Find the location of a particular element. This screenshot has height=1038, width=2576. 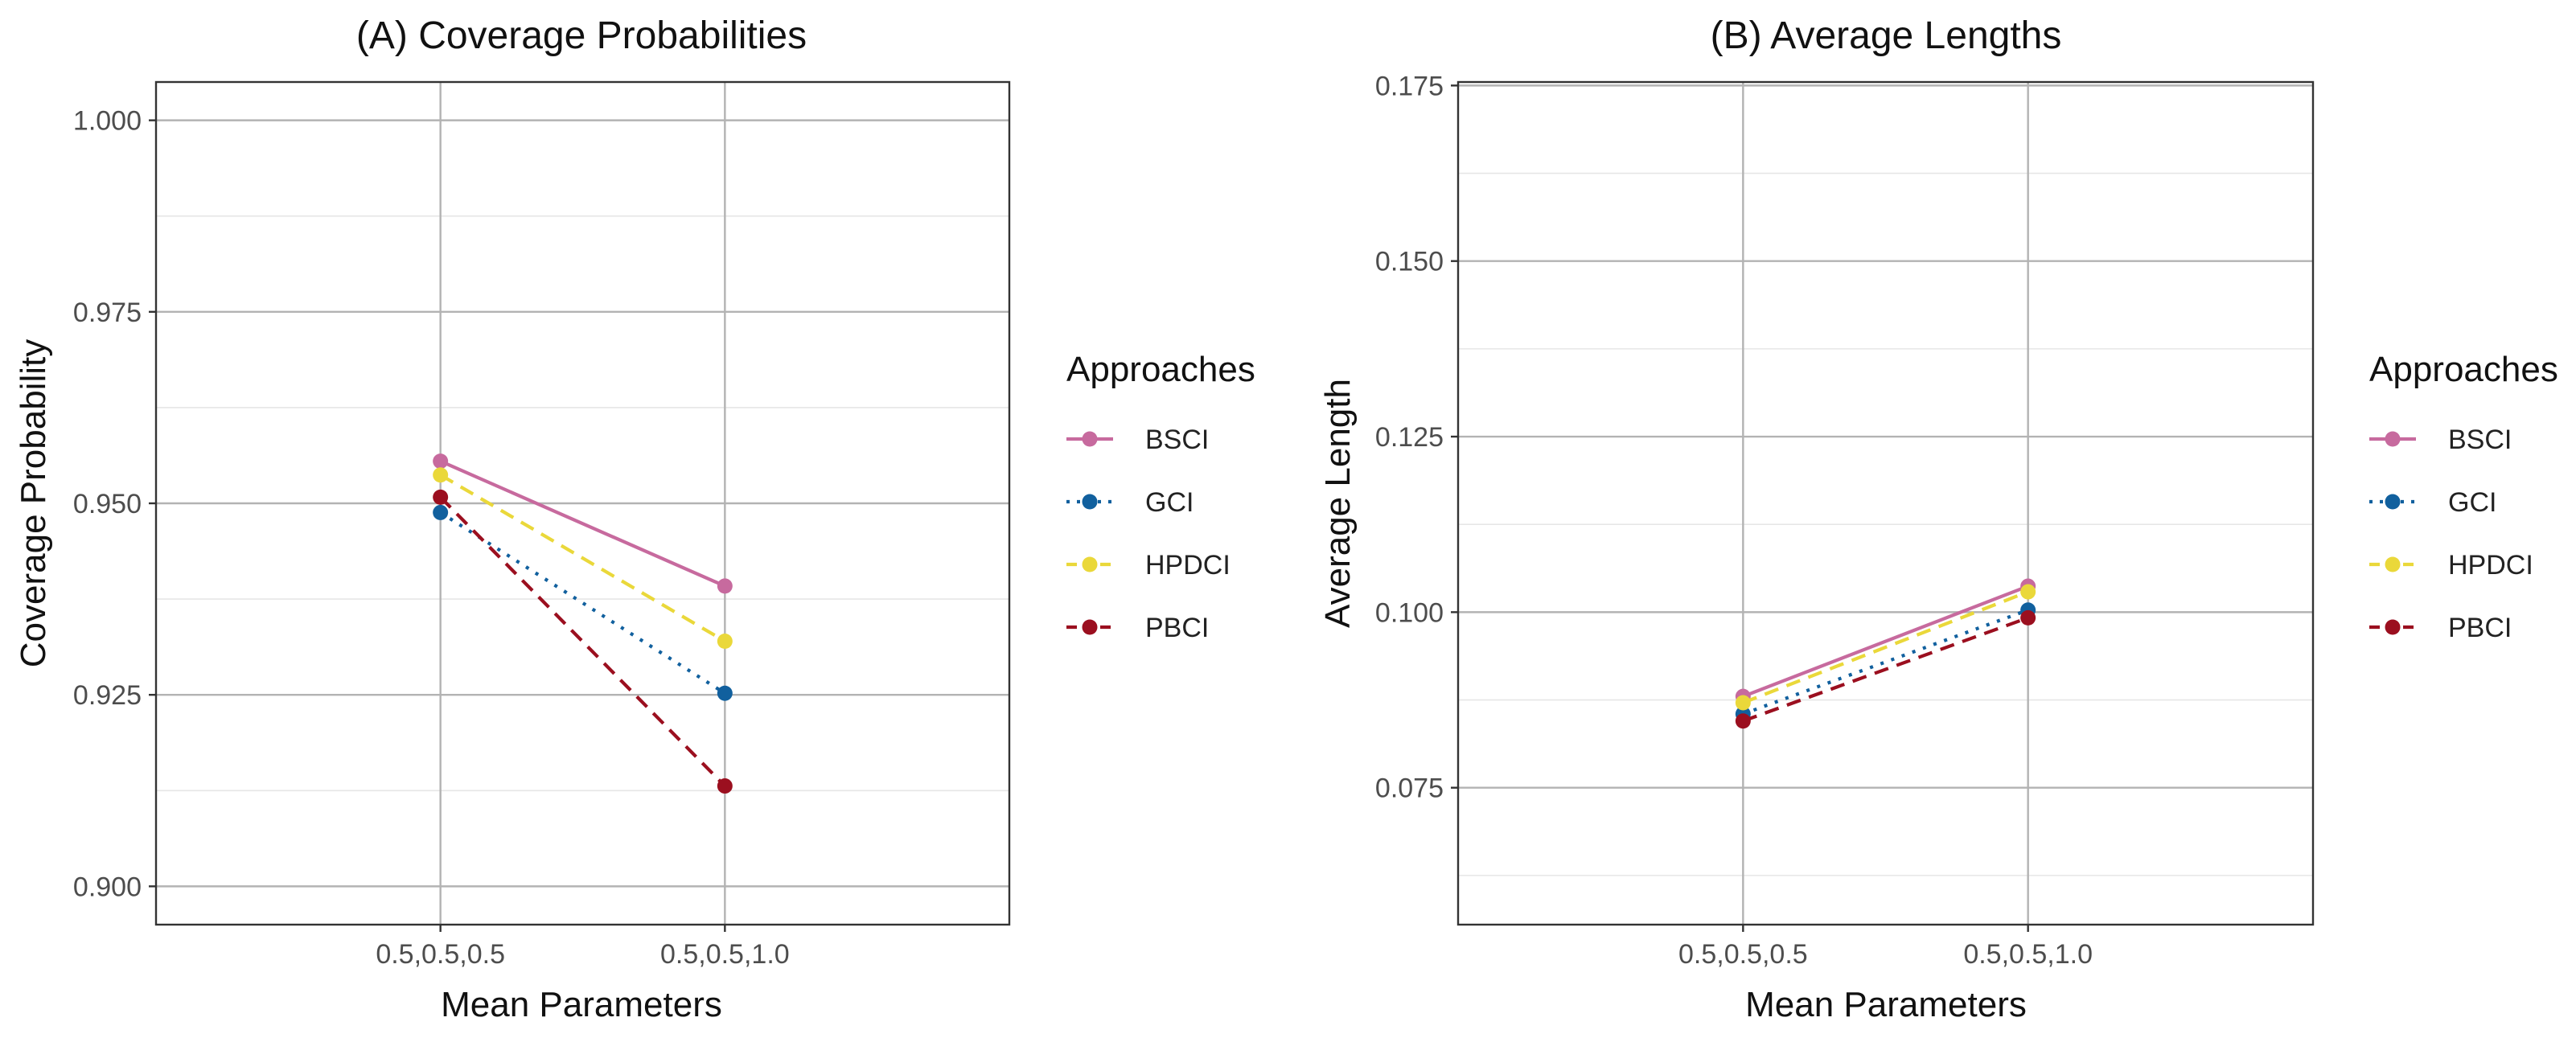

y-tick-label: 0.150 is located at coordinates (1409, 262).